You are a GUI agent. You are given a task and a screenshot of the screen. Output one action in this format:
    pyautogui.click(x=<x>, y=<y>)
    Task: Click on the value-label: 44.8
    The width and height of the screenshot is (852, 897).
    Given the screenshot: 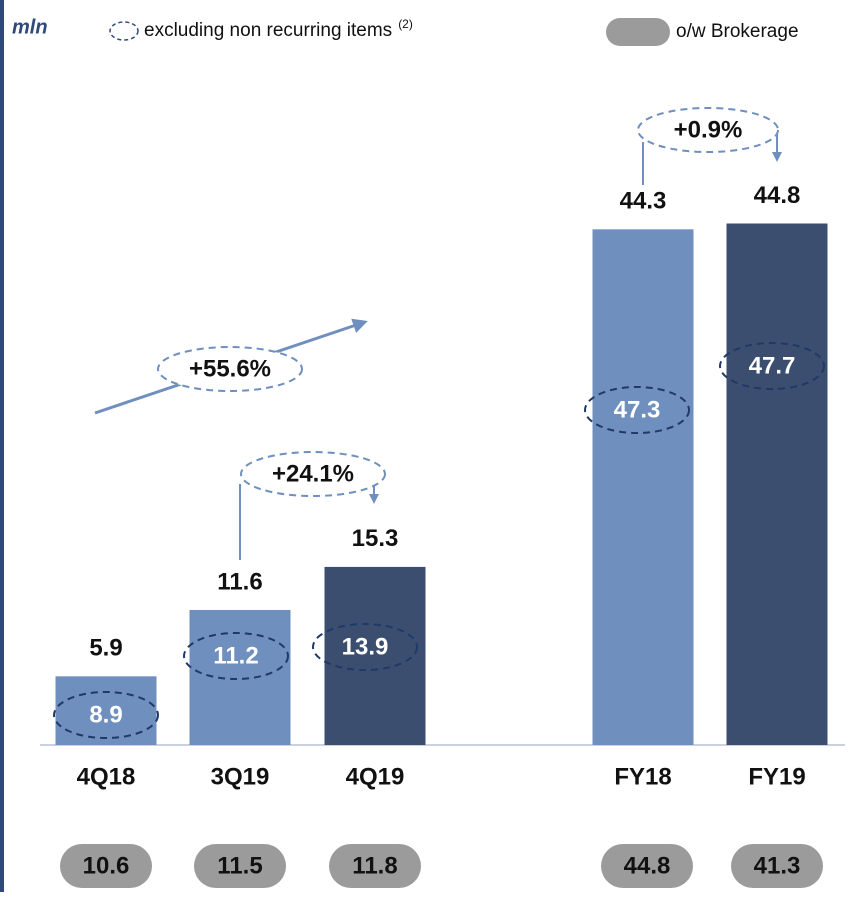 What is the action you would take?
    pyautogui.click(x=777, y=195)
    